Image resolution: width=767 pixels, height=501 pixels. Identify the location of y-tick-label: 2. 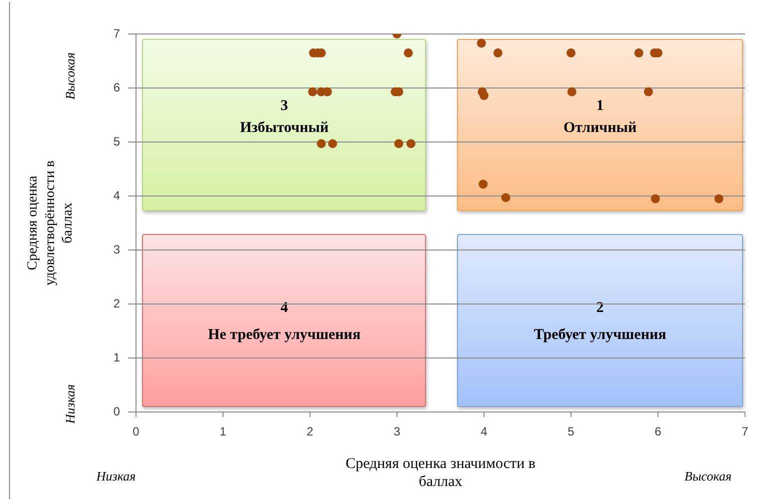
(116, 303).